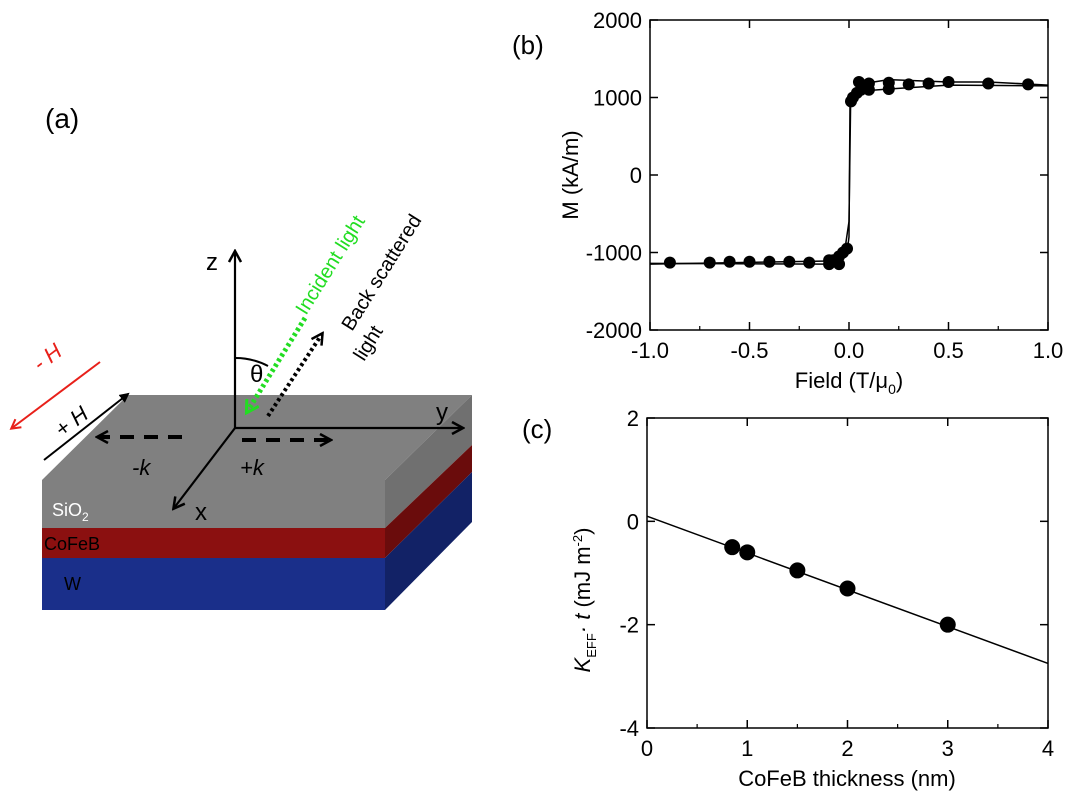 The width and height of the screenshot is (1083, 796). Describe the element at coordinates (205, 467) in the screenshot. I see `x-axis` at that location.